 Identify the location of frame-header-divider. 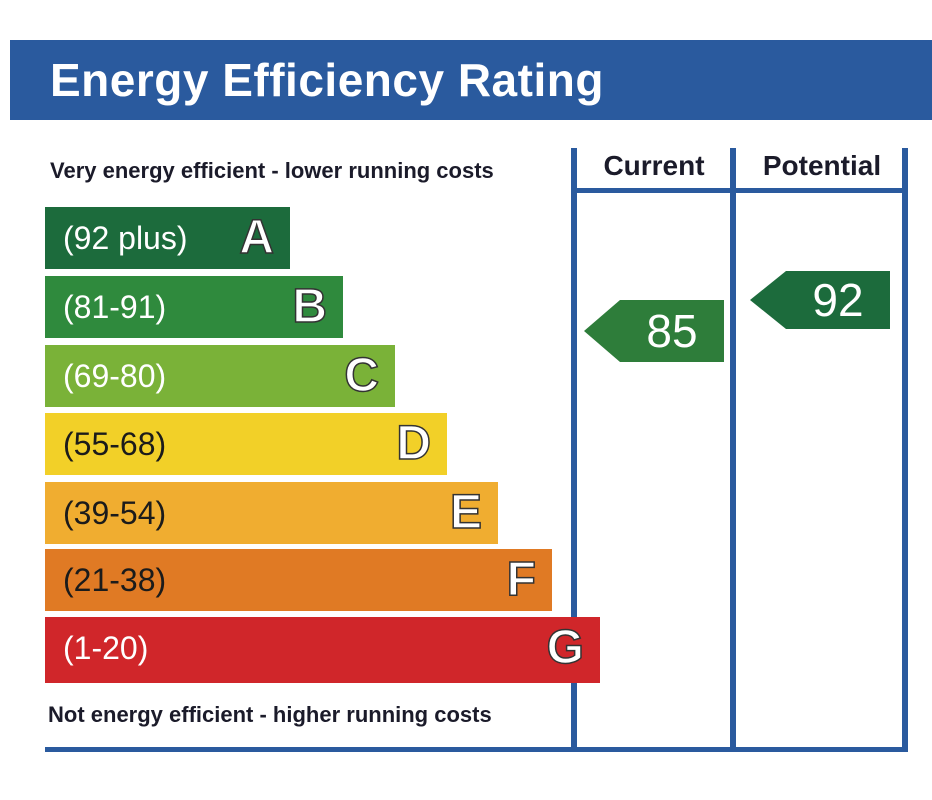
(739, 190).